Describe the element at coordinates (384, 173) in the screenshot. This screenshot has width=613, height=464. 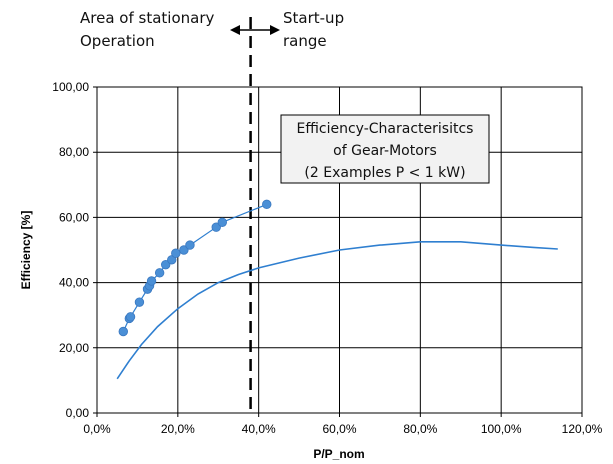
I see `annotation-box-line3: (2 Examples P < 1 kW)` at that location.